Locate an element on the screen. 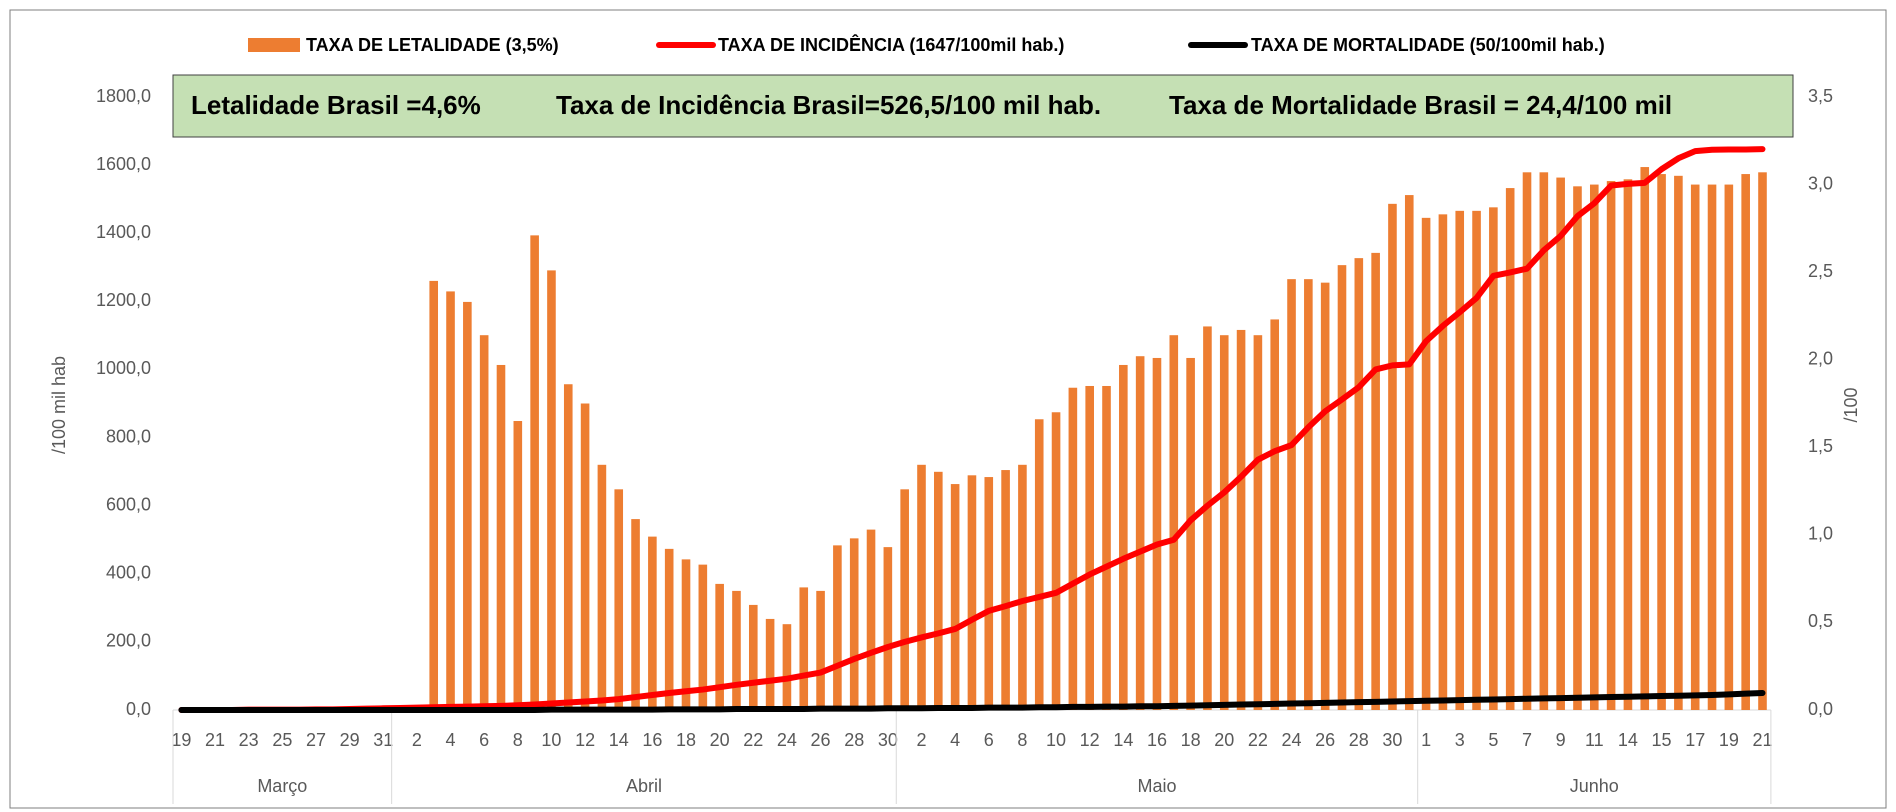  y-tick-label: 0,0 is located at coordinates (138, 709).